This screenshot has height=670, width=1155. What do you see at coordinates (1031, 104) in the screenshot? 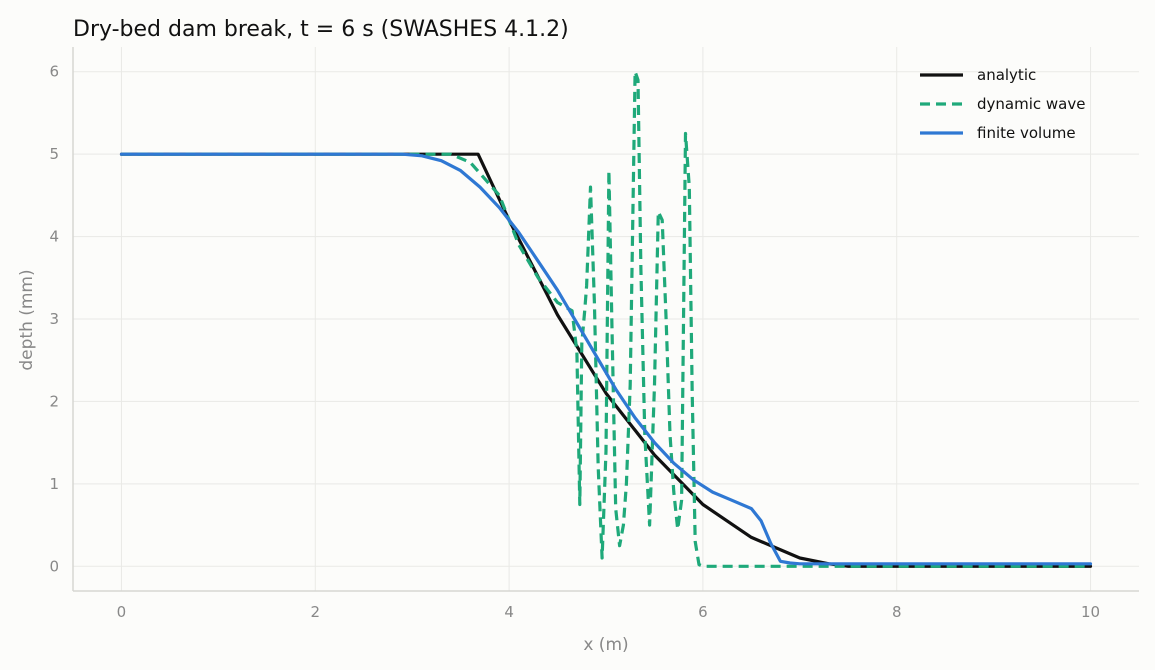
I see `legend-label: dynamic wave` at bounding box center [1031, 104].